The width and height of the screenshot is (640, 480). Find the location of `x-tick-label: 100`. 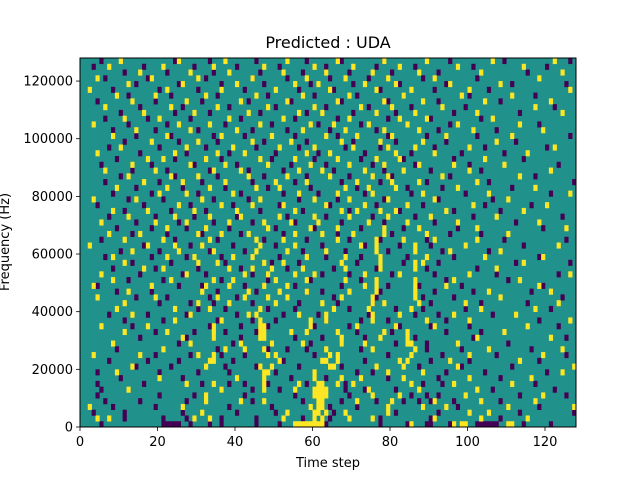

x-tick-label: 100 is located at coordinates (467, 442).